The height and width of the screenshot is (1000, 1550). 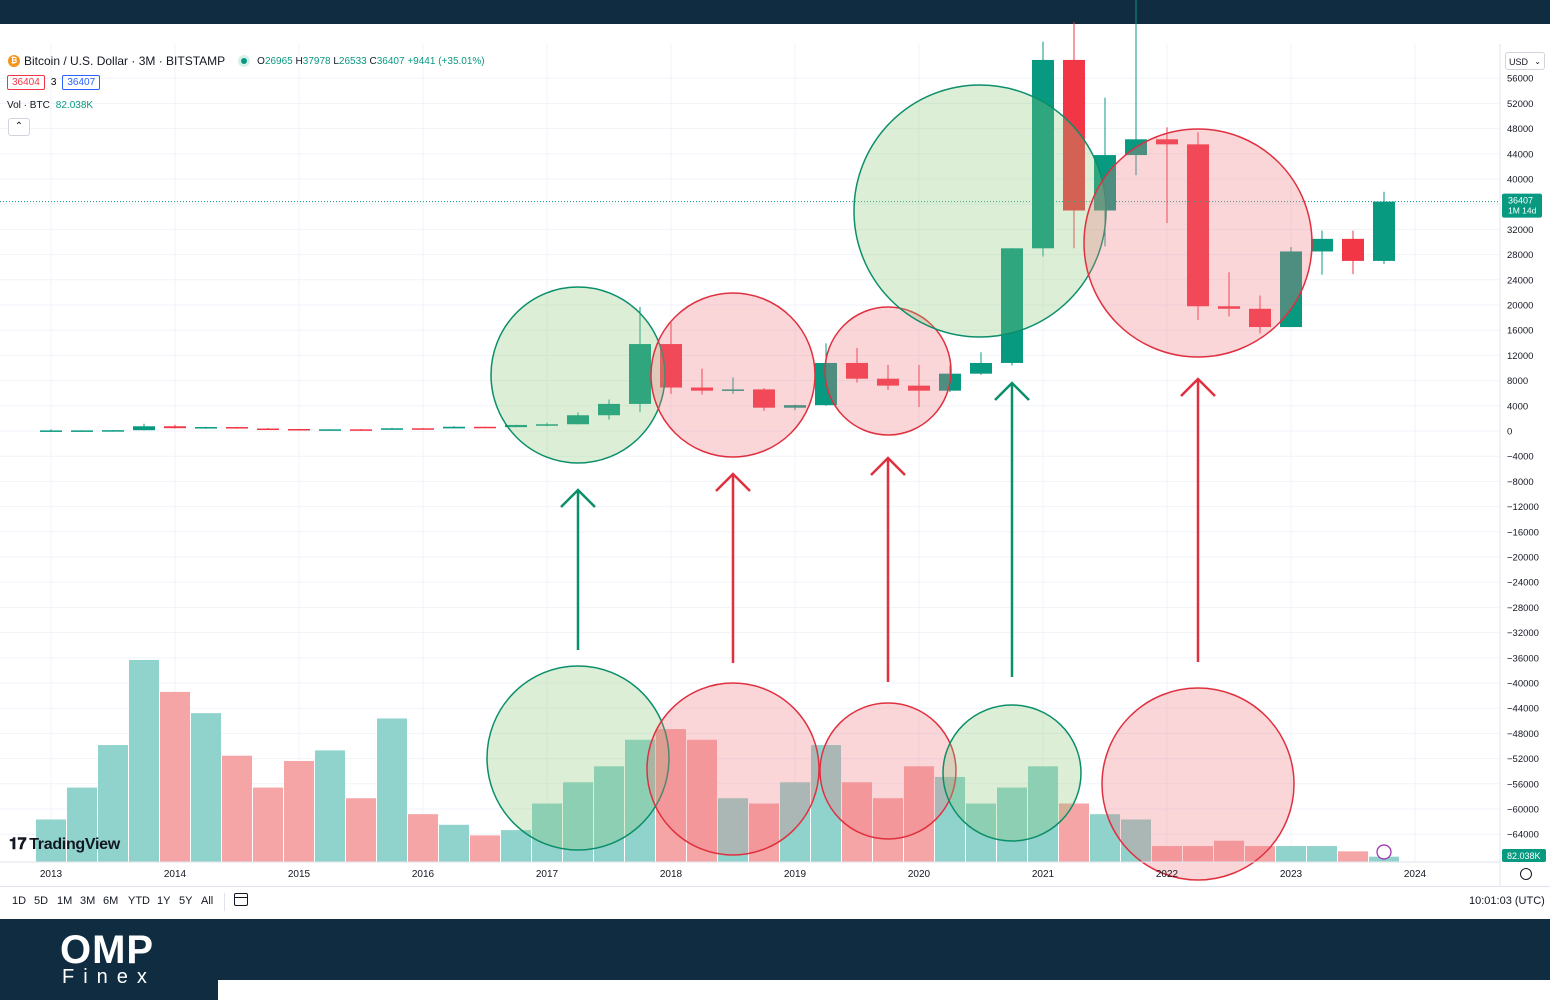 What do you see at coordinates (1525, 61) in the screenshot?
I see `currency-select: USD ⌄` at bounding box center [1525, 61].